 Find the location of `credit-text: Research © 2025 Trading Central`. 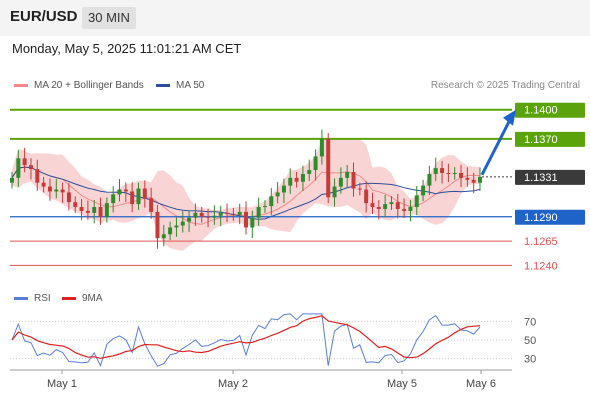

credit-text: Research © 2025 Trading Central is located at coordinates (505, 85).